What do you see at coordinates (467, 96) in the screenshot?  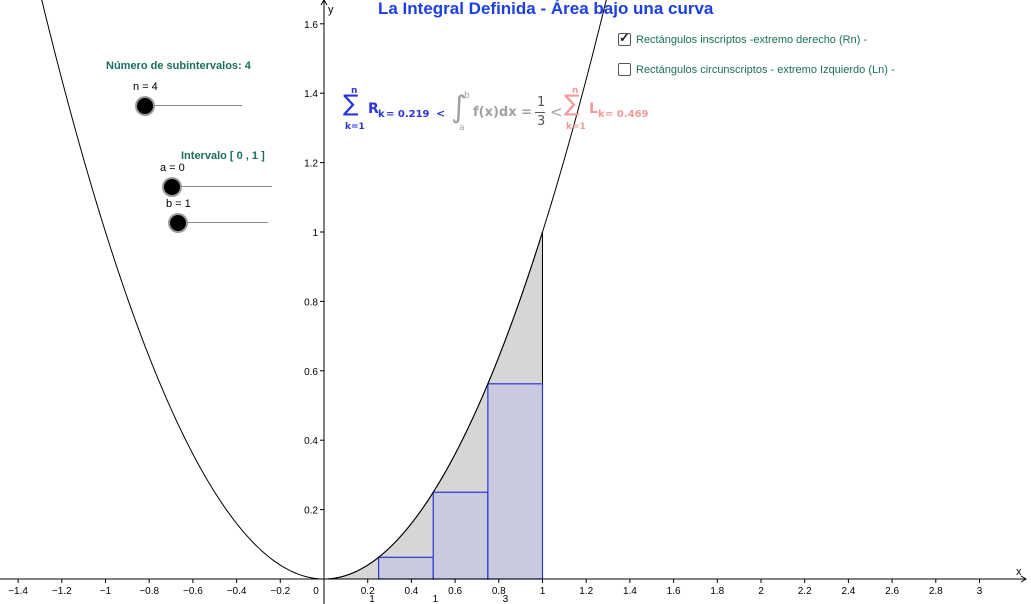 I see `integral-upper: b` at bounding box center [467, 96].